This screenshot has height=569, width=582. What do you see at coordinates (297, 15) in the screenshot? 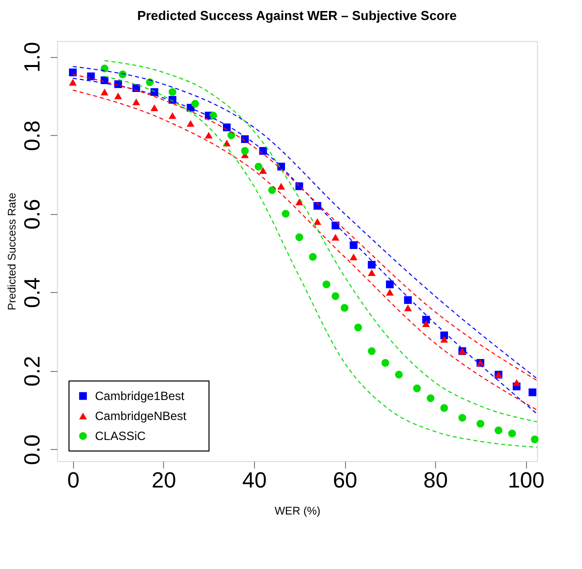
I see `chart-title: Predicted Success Against WER – Subjective Score` at bounding box center [297, 15].